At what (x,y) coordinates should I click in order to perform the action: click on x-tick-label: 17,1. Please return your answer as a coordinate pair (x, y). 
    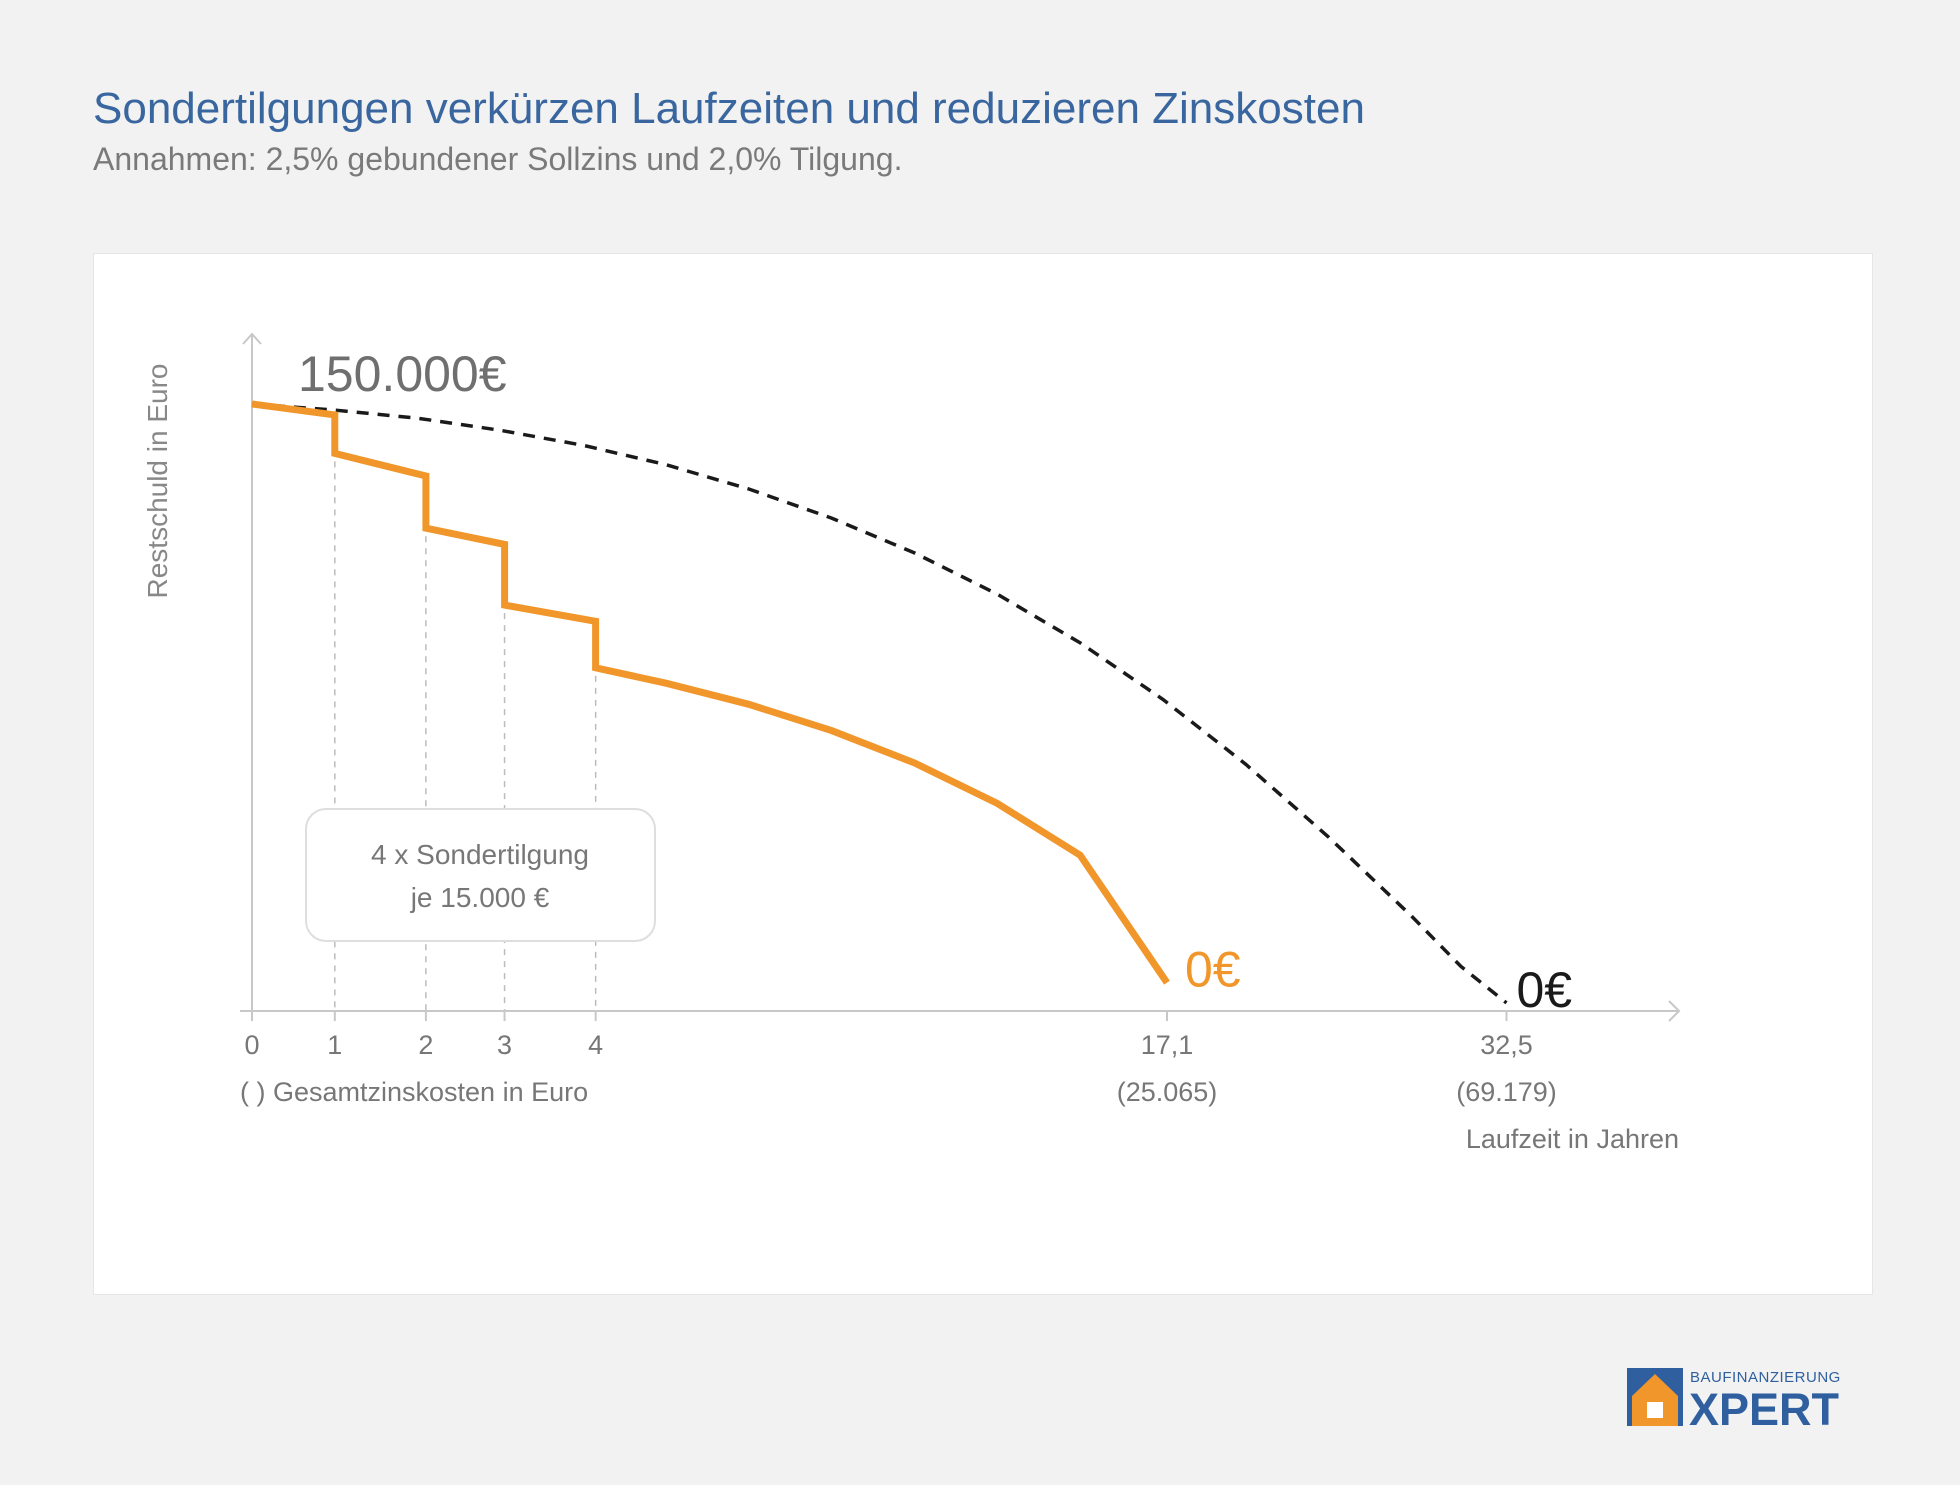
    Looking at the image, I should click on (1167, 1045).